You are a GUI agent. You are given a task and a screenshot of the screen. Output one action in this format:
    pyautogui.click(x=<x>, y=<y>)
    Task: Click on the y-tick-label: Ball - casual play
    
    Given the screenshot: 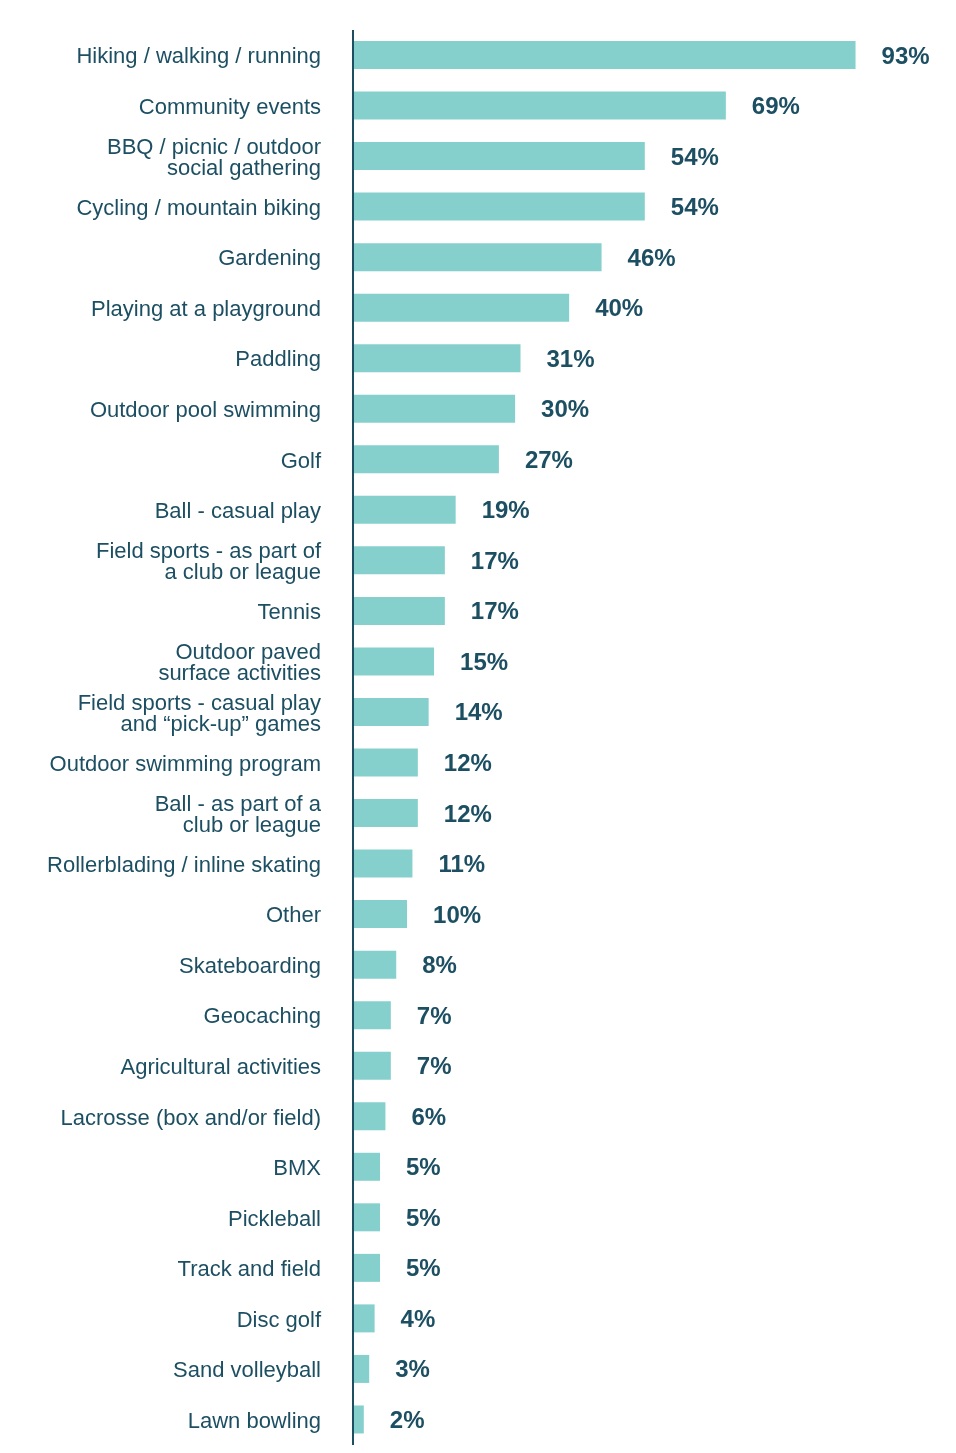 What is the action you would take?
    pyautogui.click(x=237, y=510)
    